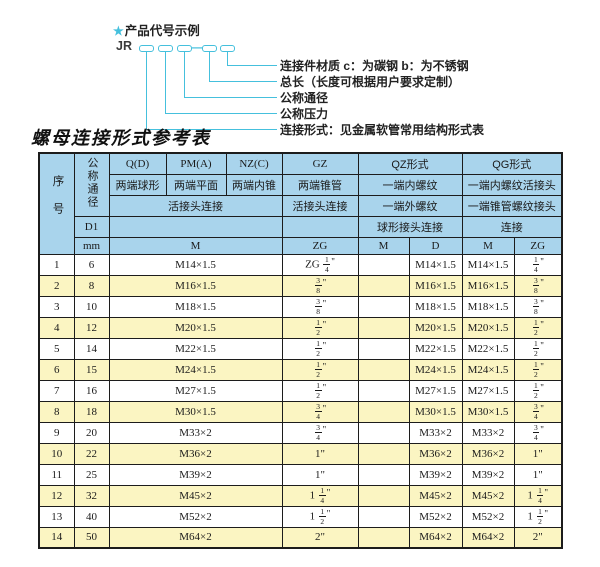 This screenshot has width=600, height=567. What do you see at coordinates (488, 453) in the screenshot?
I see `cell-qg-m: M36×2` at bounding box center [488, 453].